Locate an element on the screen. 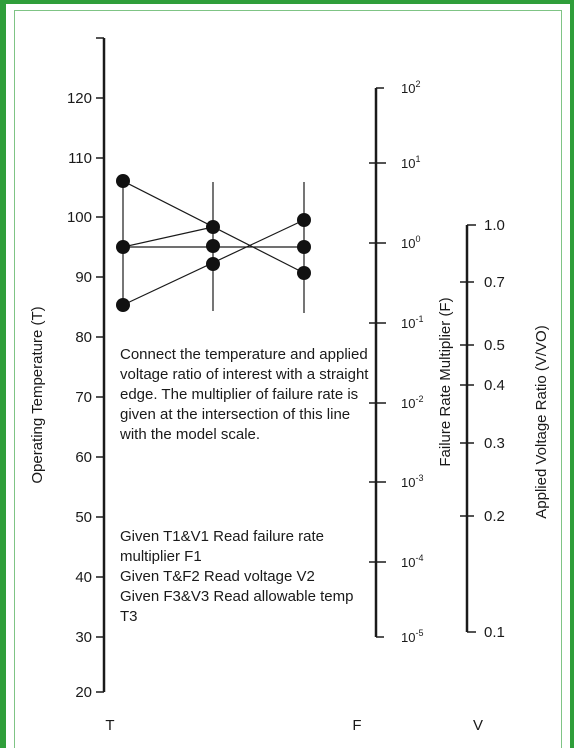 This screenshot has width=574, height=748. temperature-tick-label: 50 is located at coordinates (83, 517).